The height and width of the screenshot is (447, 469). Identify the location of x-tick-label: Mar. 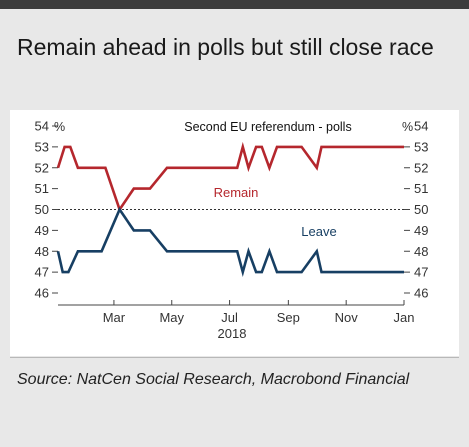
(114, 317).